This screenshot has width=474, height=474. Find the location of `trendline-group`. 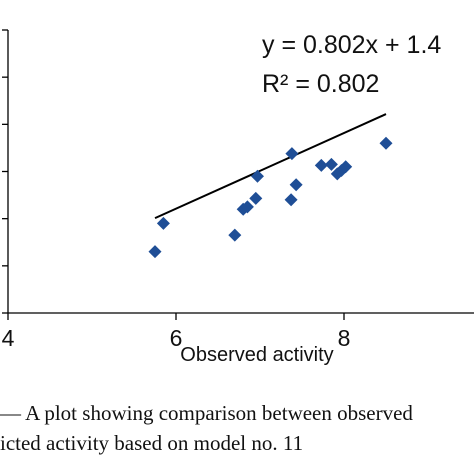

trendline-group is located at coordinates (270, 166).